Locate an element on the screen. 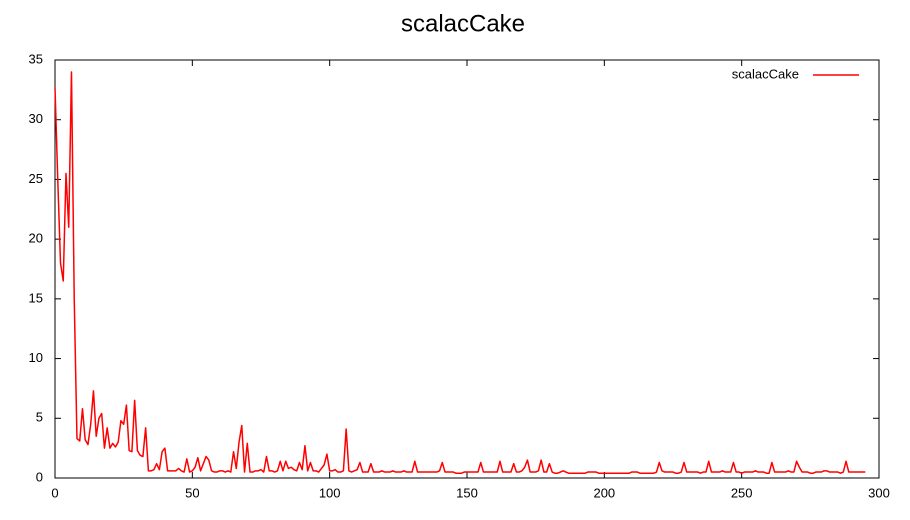 The image size is (910, 520). legend-label: scalacCake is located at coordinates (765, 73).